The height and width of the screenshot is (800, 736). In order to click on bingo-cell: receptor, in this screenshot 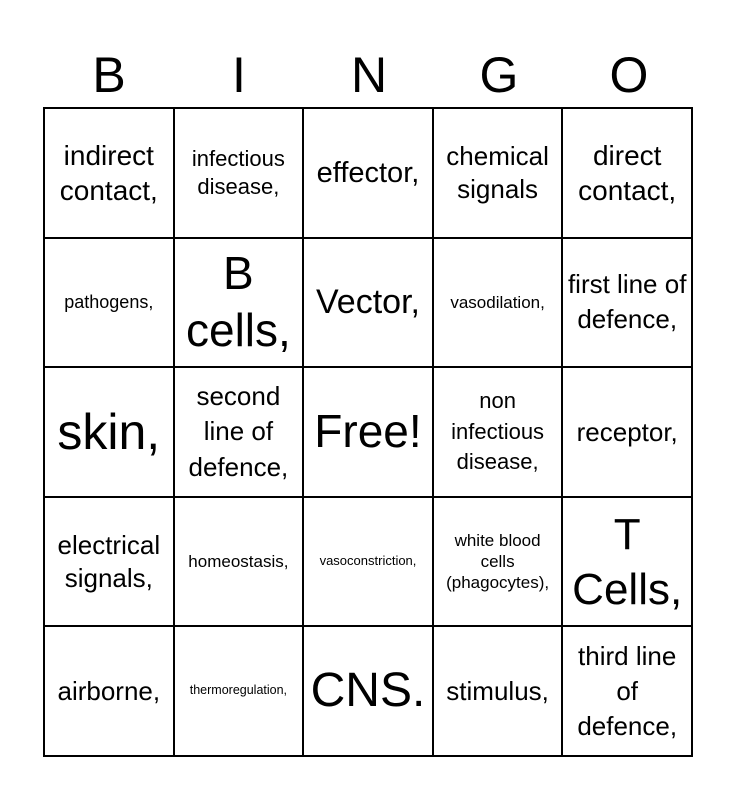, I will do `click(627, 432)`.